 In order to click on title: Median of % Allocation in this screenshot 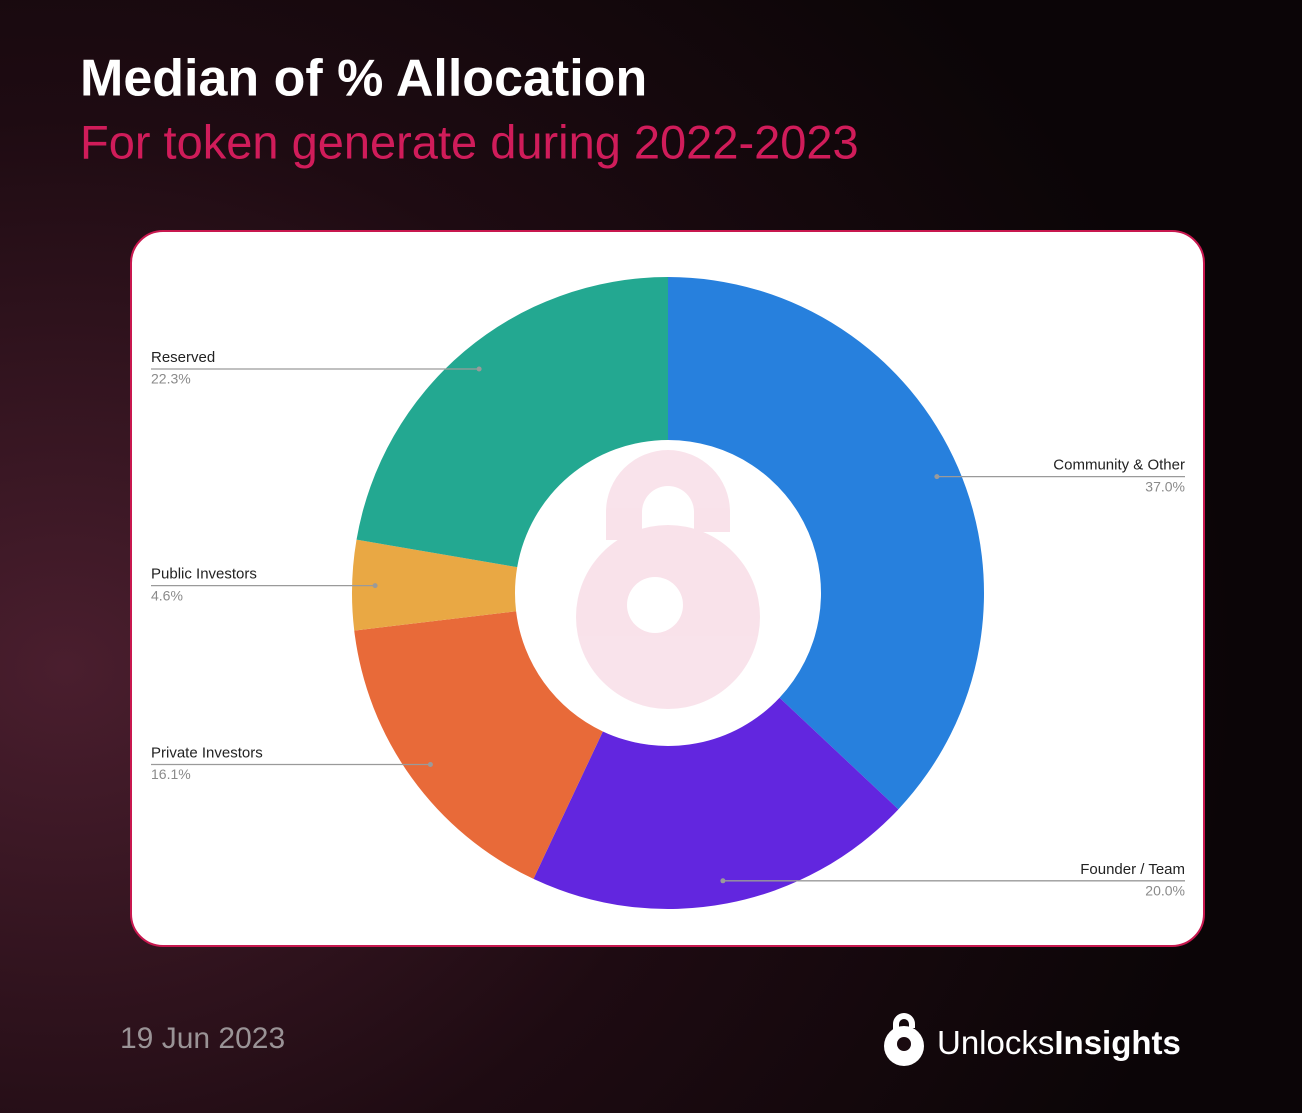, I will do `click(363, 79)`.